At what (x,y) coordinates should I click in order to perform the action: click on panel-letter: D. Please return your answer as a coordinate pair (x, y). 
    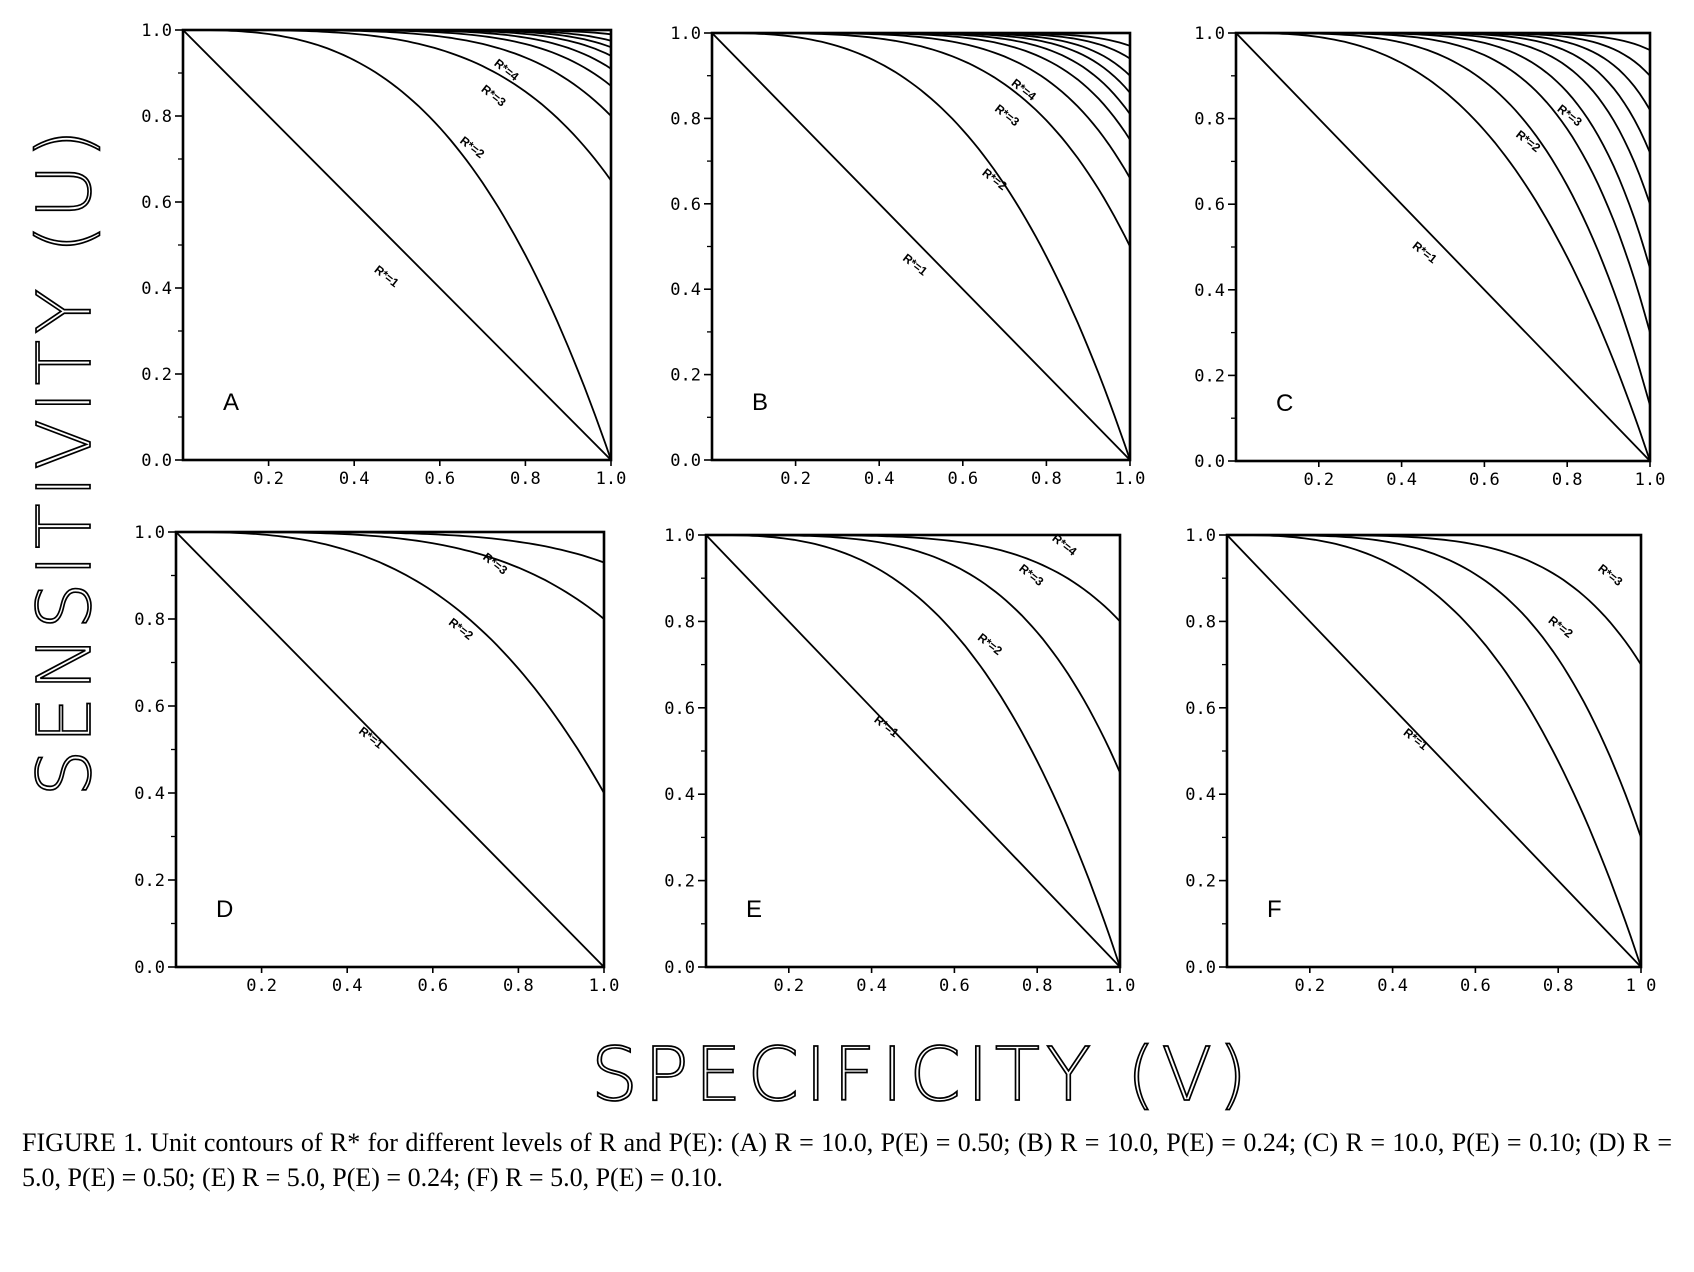
    Looking at the image, I should click on (224, 909).